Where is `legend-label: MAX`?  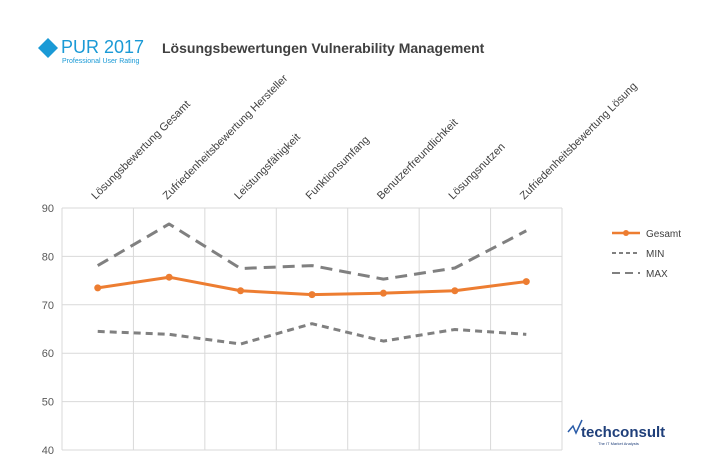
legend-label: MAX is located at coordinates (657, 274).